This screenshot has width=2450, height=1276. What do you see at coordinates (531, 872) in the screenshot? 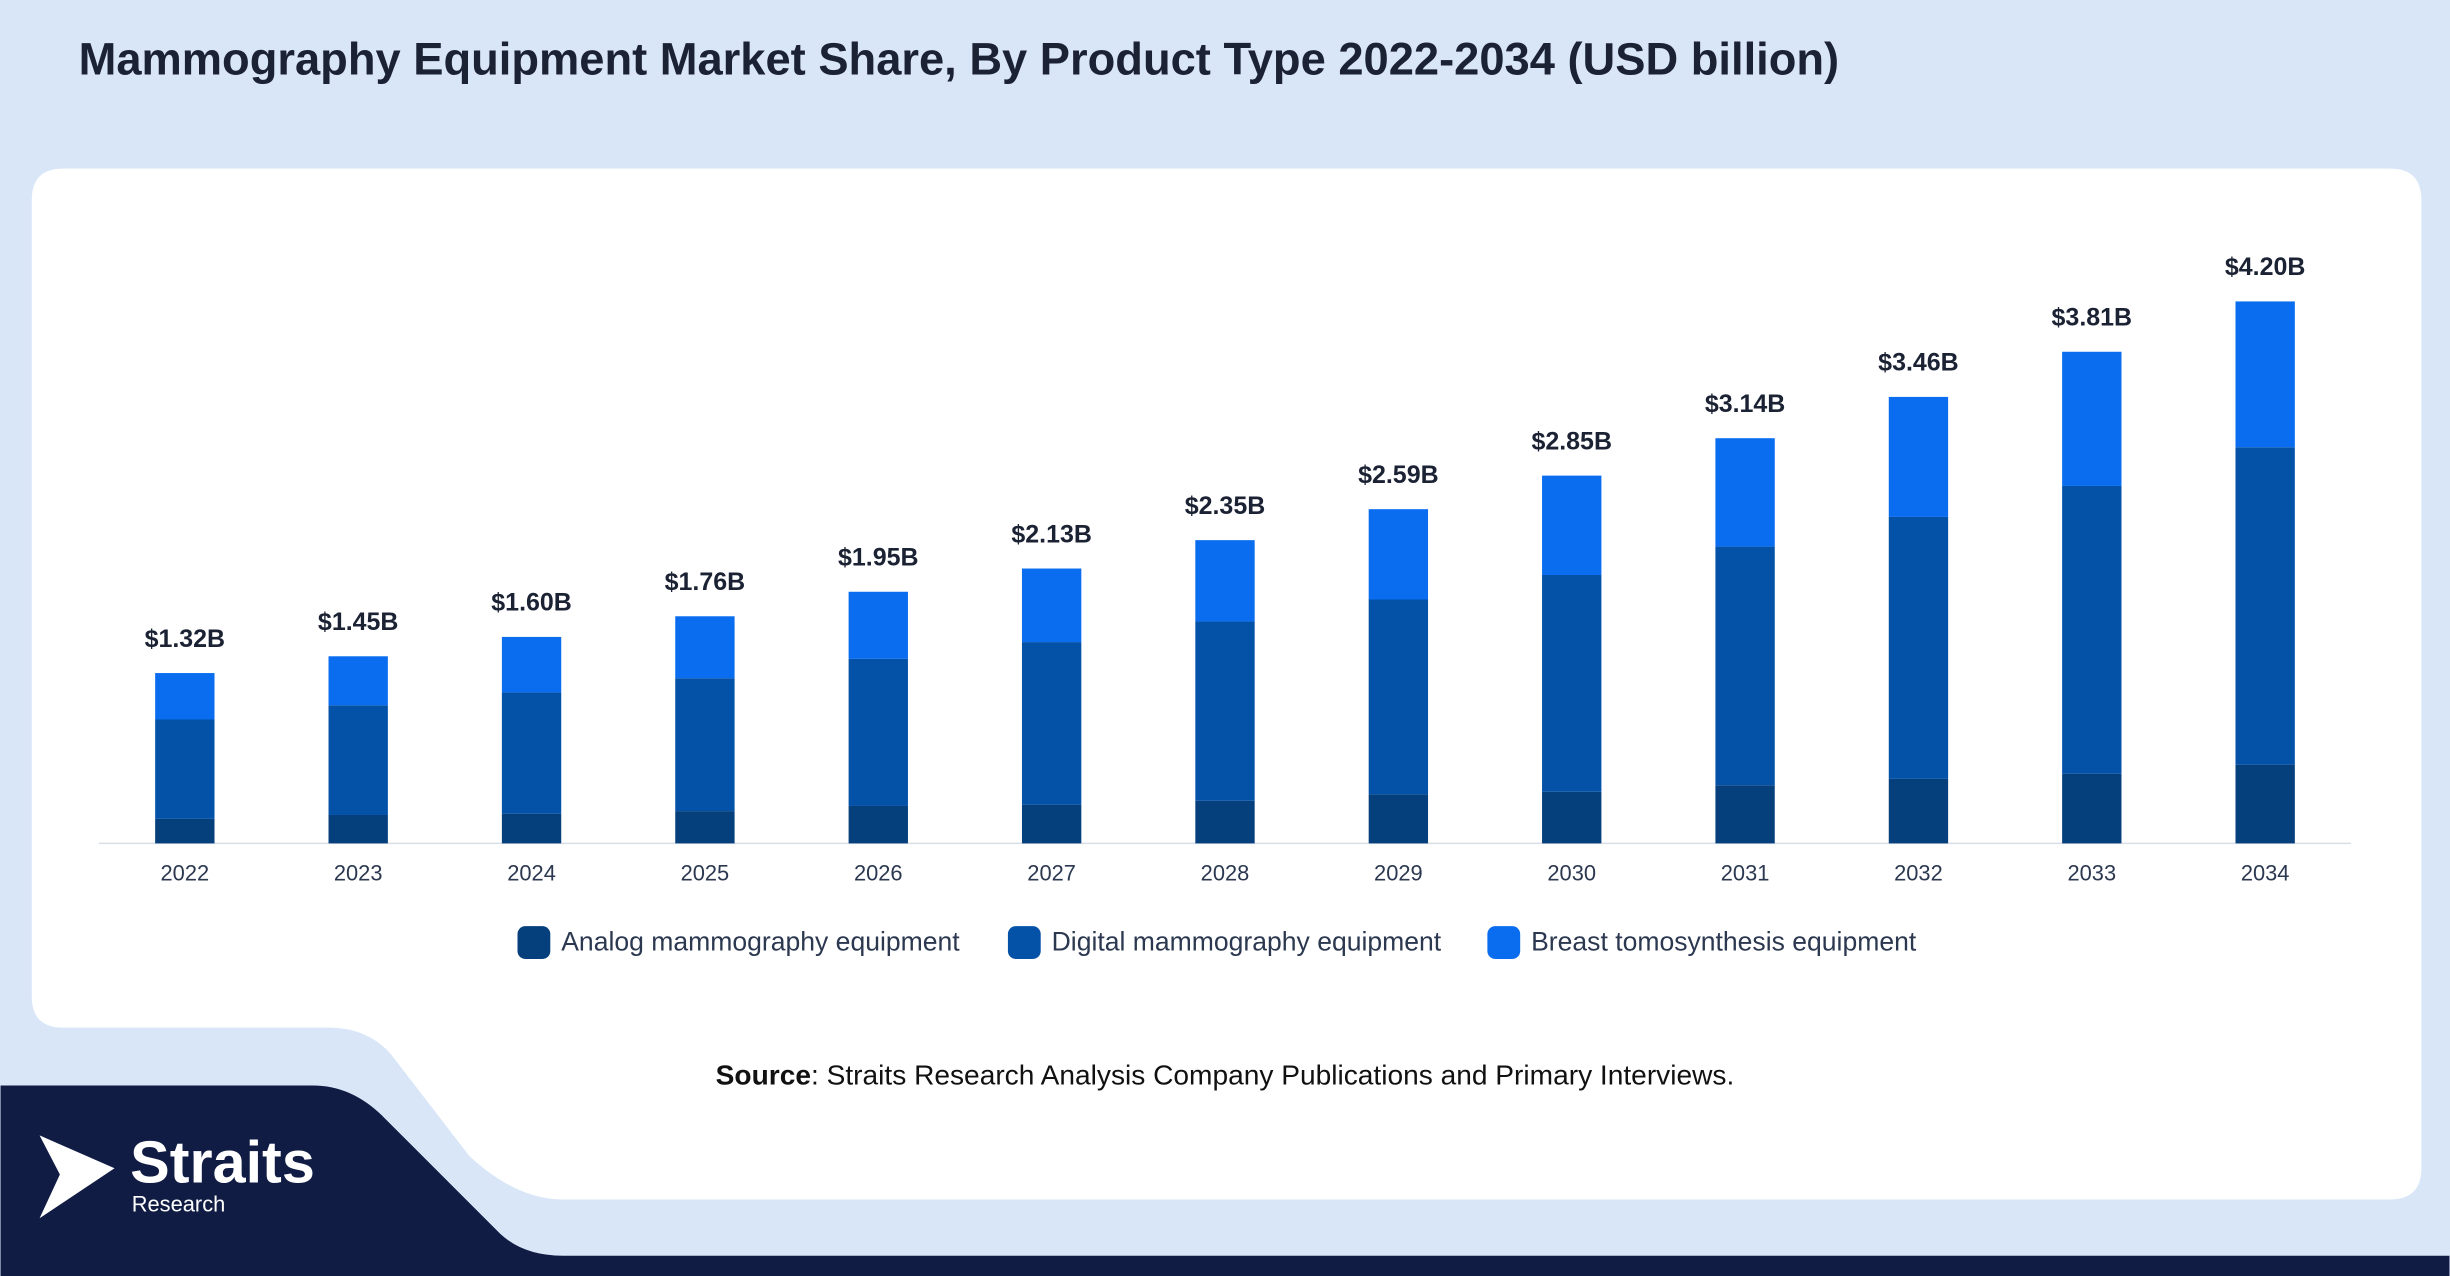
I see `x-tick-label: 2024` at bounding box center [531, 872].